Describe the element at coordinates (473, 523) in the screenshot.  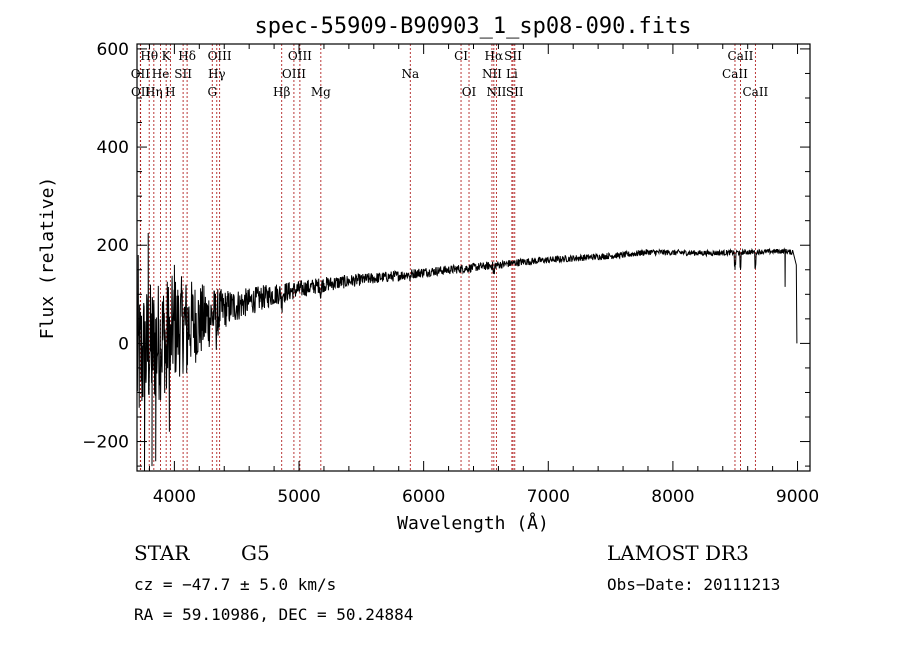
I see `x-axis-label: Wavelength (Å)` at that location.